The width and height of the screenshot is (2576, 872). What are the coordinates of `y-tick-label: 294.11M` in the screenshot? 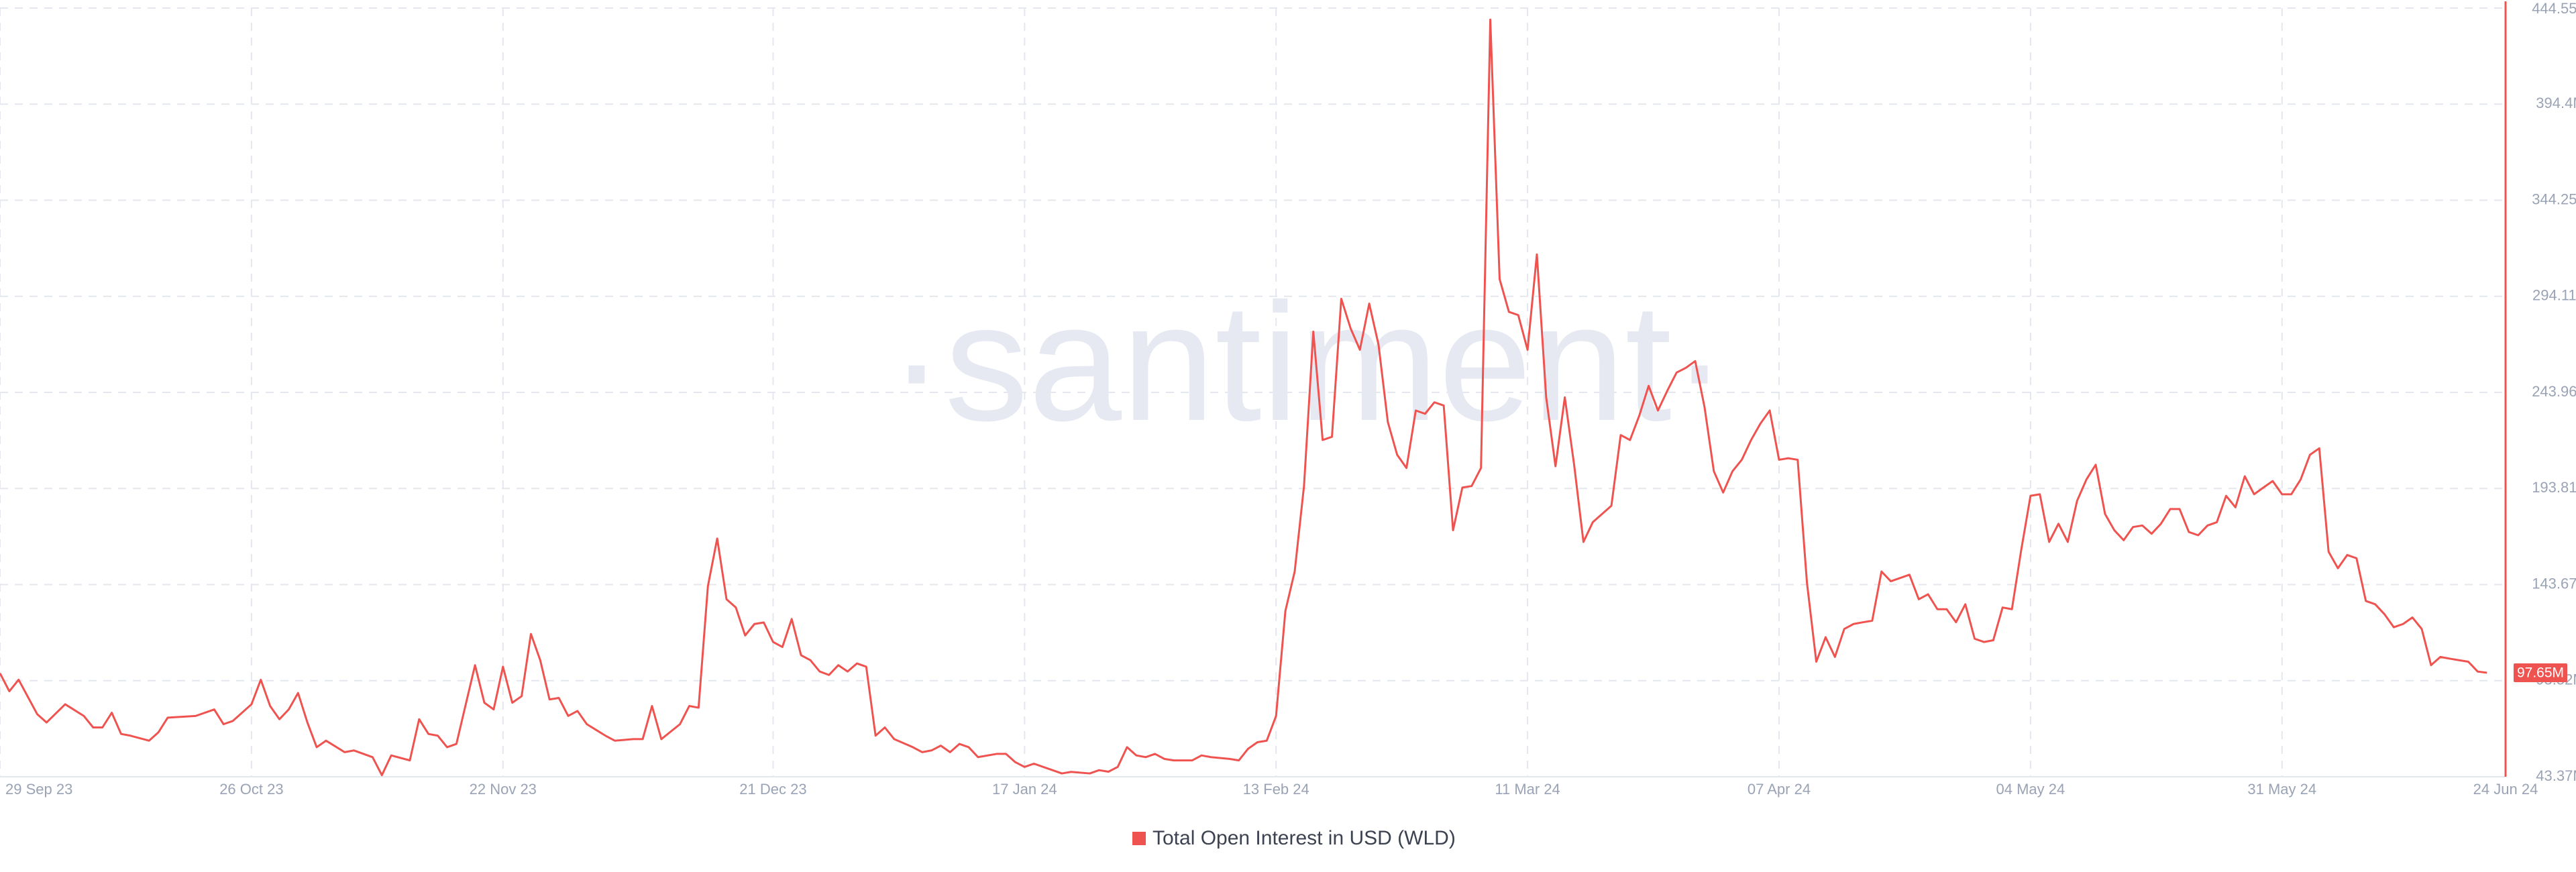 It's located at (2554, 295).